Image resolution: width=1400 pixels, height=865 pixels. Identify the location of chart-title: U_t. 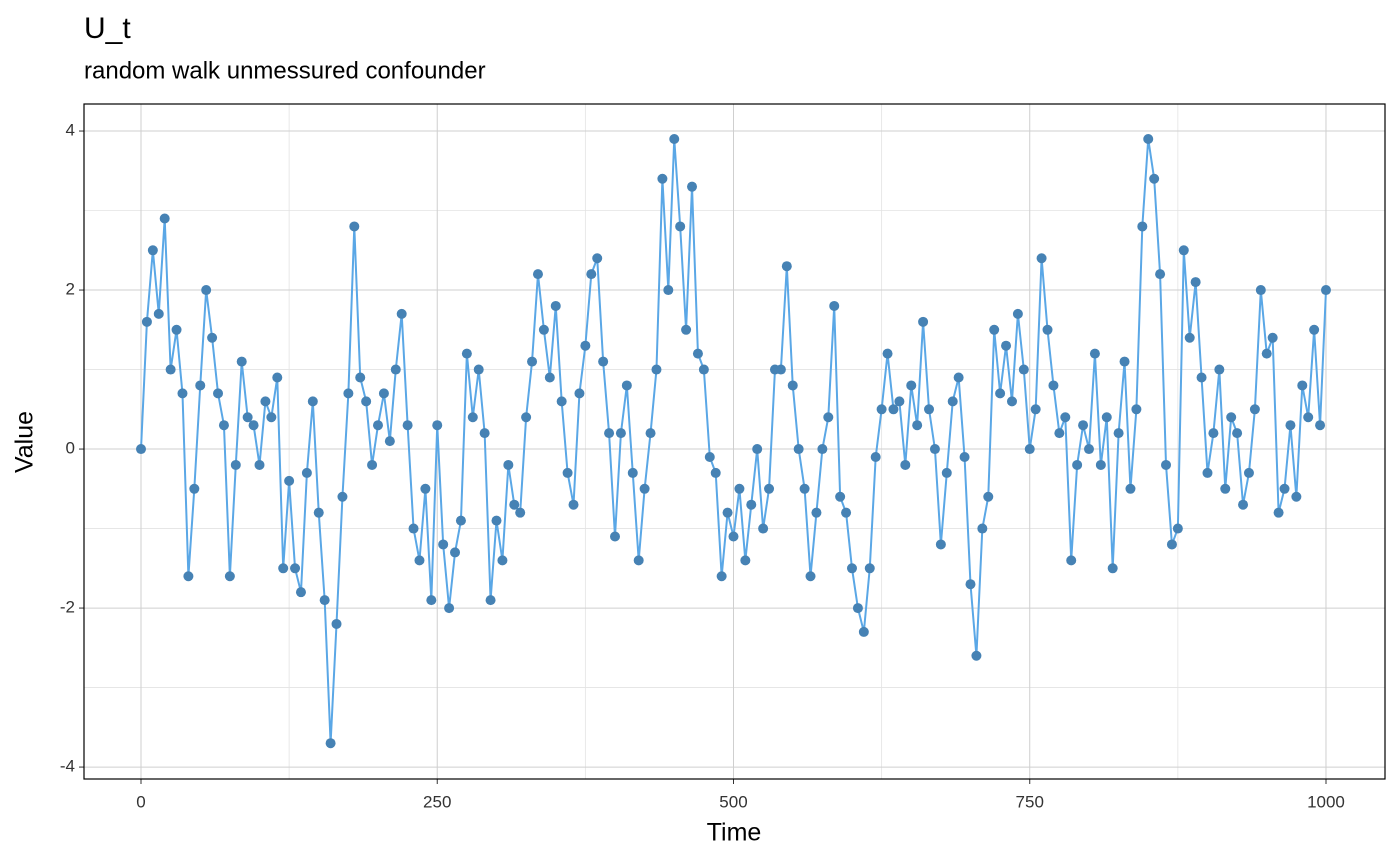
(107, 28).